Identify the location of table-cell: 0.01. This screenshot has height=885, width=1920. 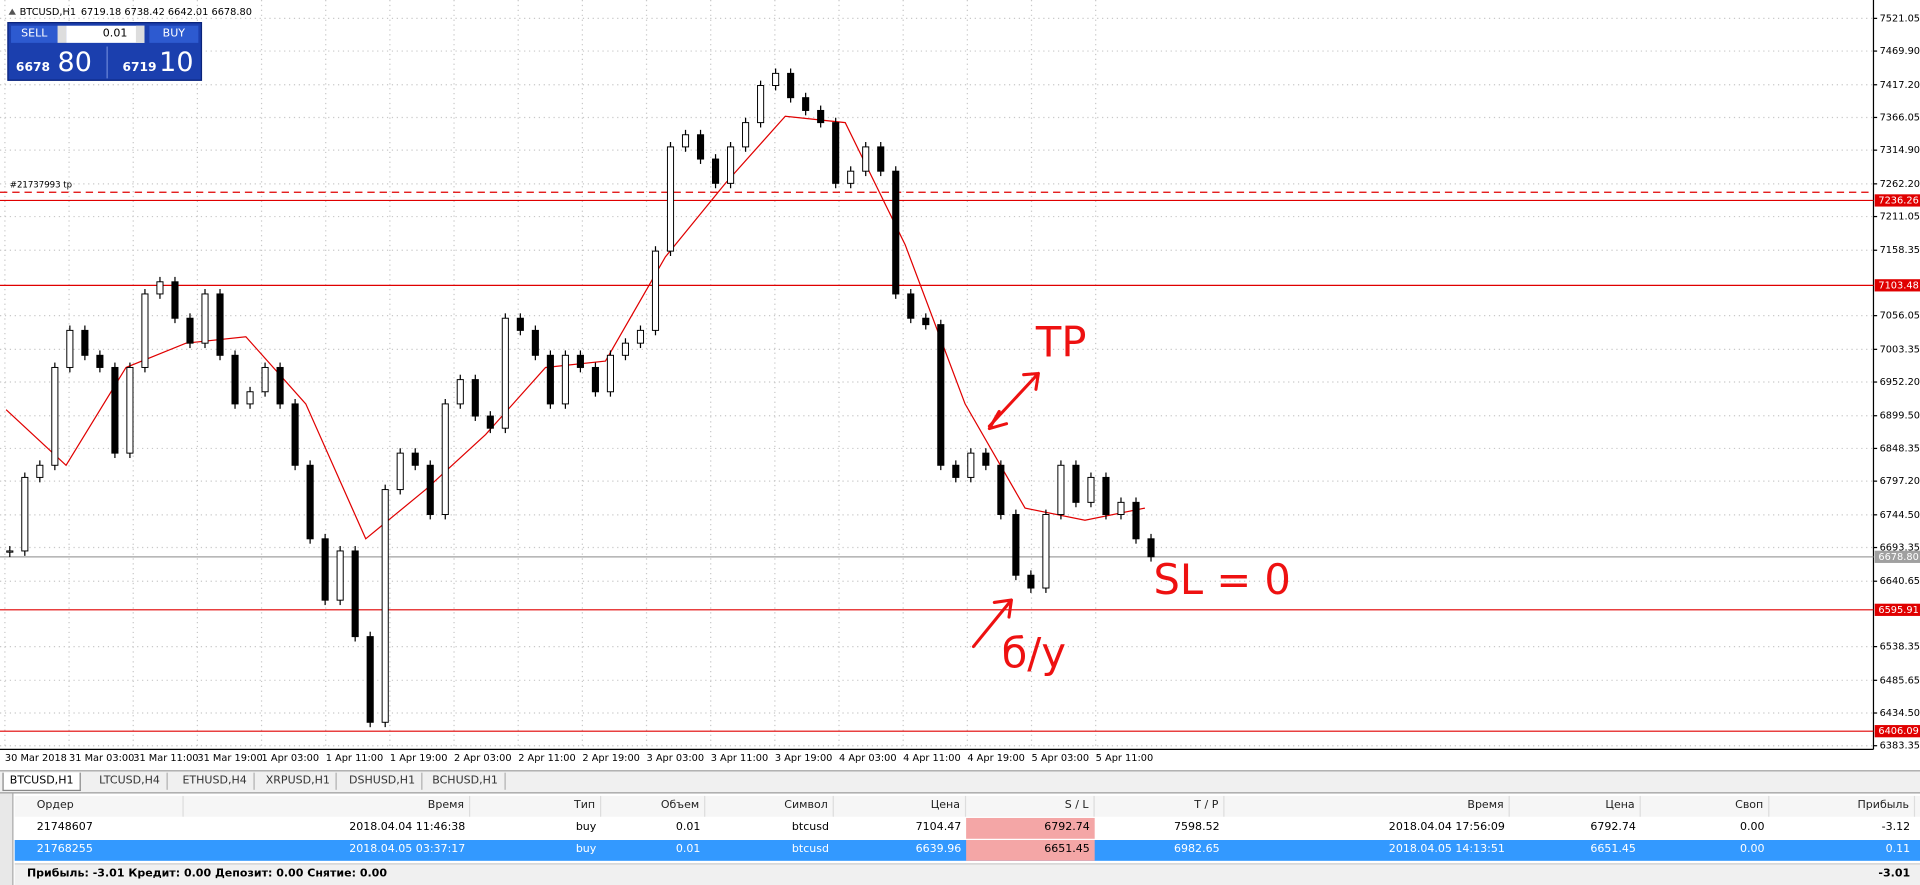
(688, 827).